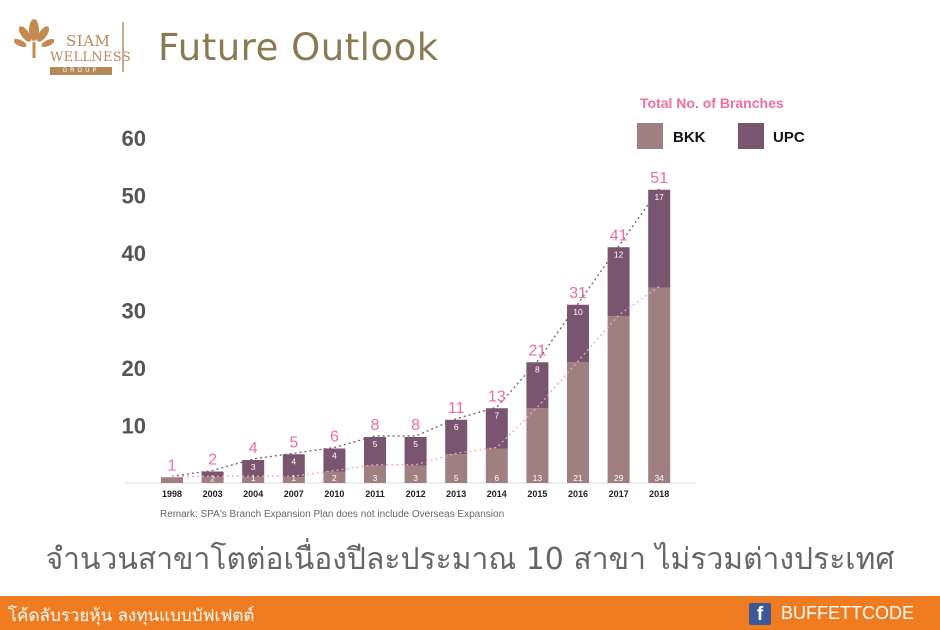 This screenshot has width=940, height=630. I want to click on x-tick-label: 1998, so click(172, 494).